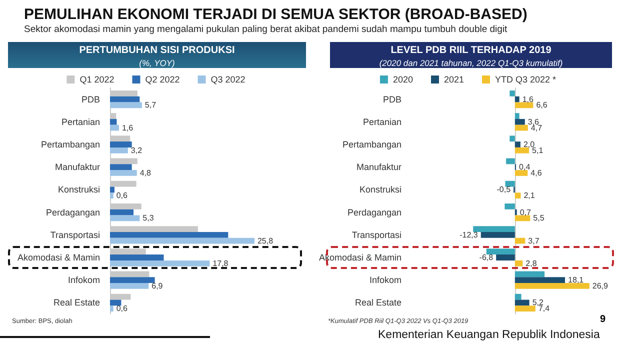  What do you see at coordinates (150, 105) in the screenshot?
I see `data-label: 5,7` at bounding box center [150, 105].